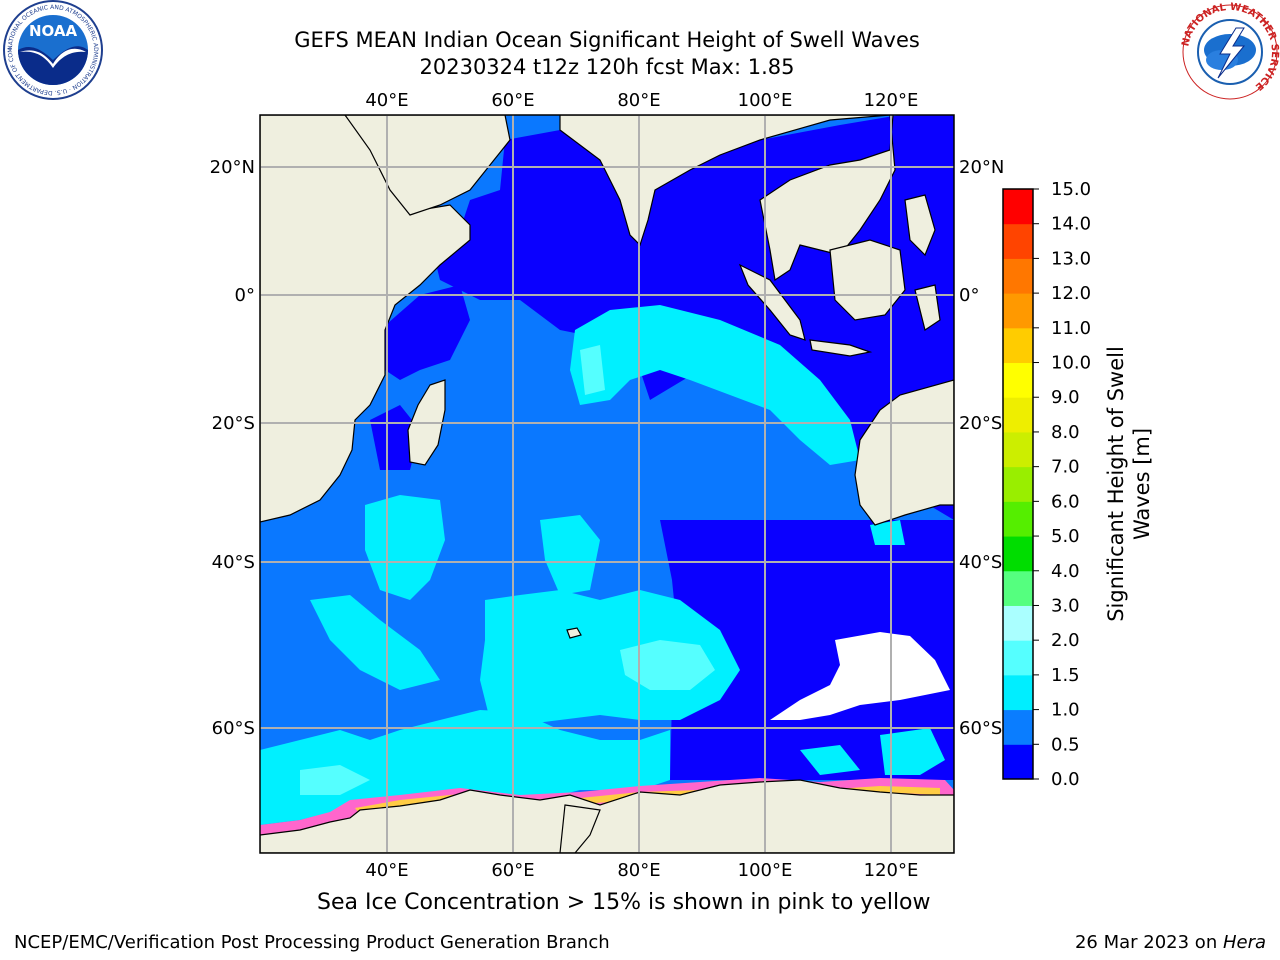 This screenshot has height=960, width=1280. I want to click on footer-date-text: 26 Mar 2023 on, so click(1148, 942).